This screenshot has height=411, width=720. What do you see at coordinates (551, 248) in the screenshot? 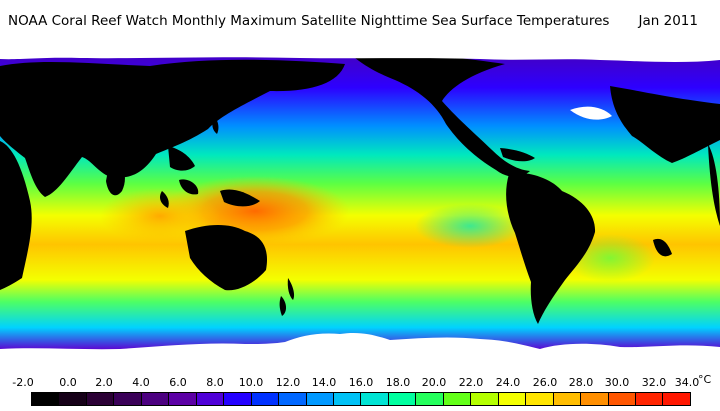
I see `south-america-landmass` at bounding box center [551, 248].